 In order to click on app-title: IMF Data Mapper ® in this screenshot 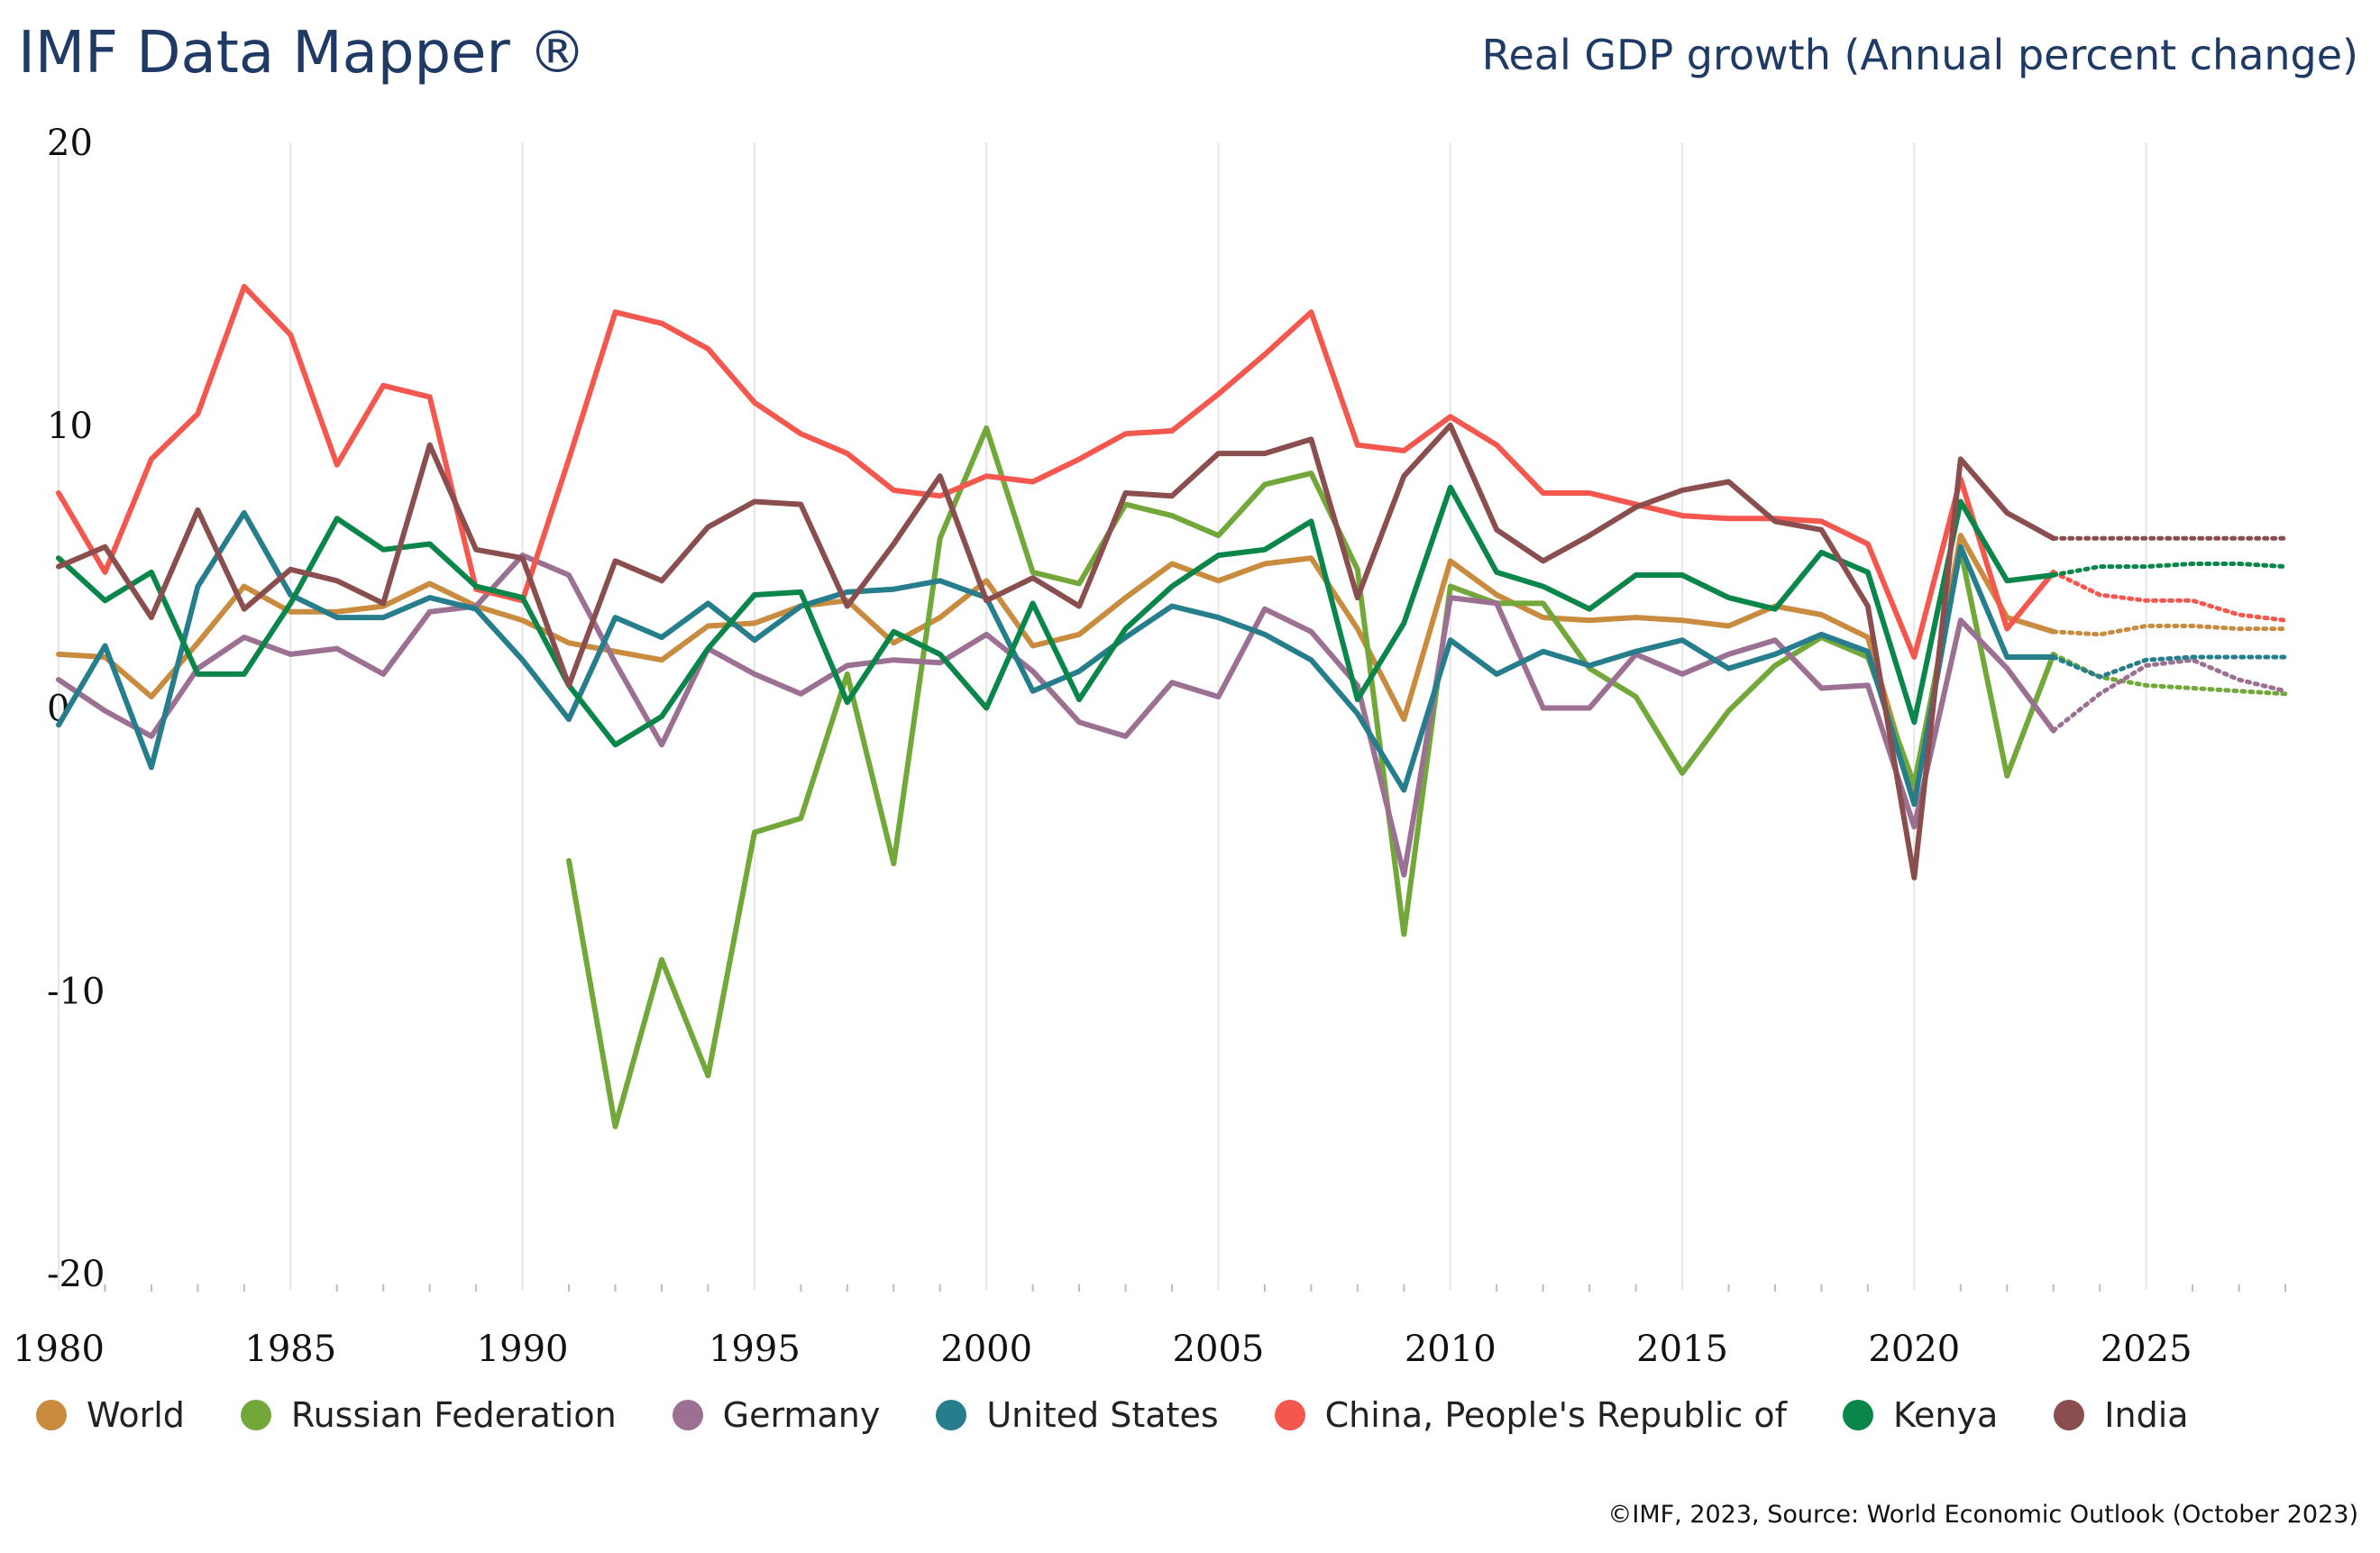, I will do `click(302, 53)`.